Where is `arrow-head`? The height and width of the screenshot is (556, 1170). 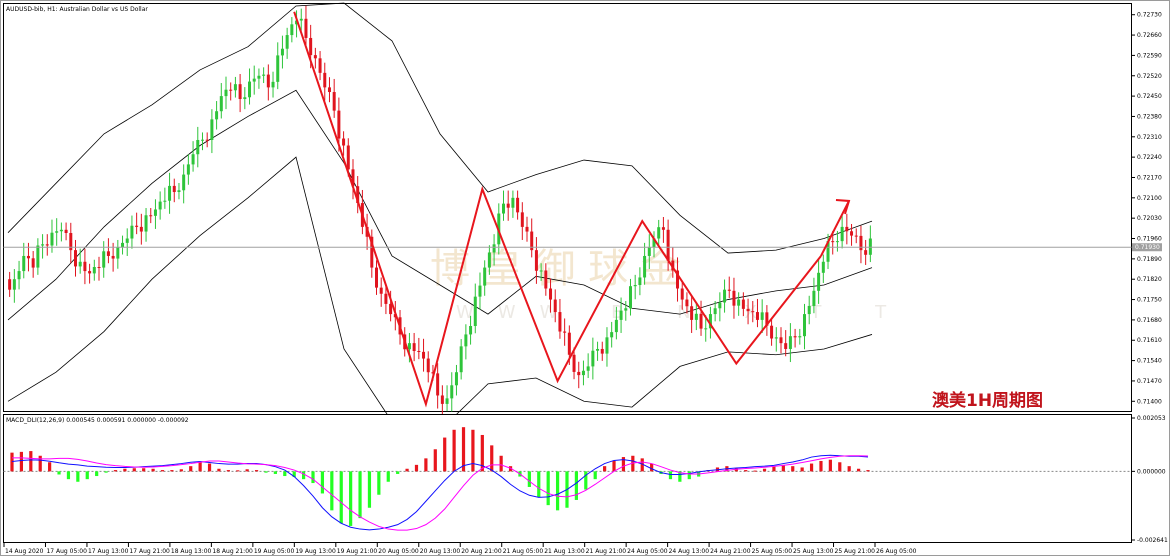
arrow-head is located at coordinates (843, 206).